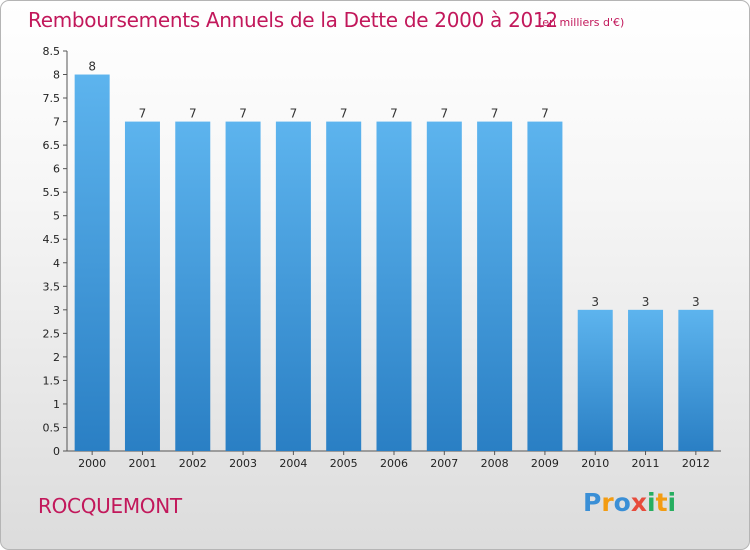 Image resolution: width=750 pixels, height=550 pixels. What do you see at coordinates (52, 51) in the screenshot?
I see `y-tick-label: 8.5` at bounding box center [52, 51].